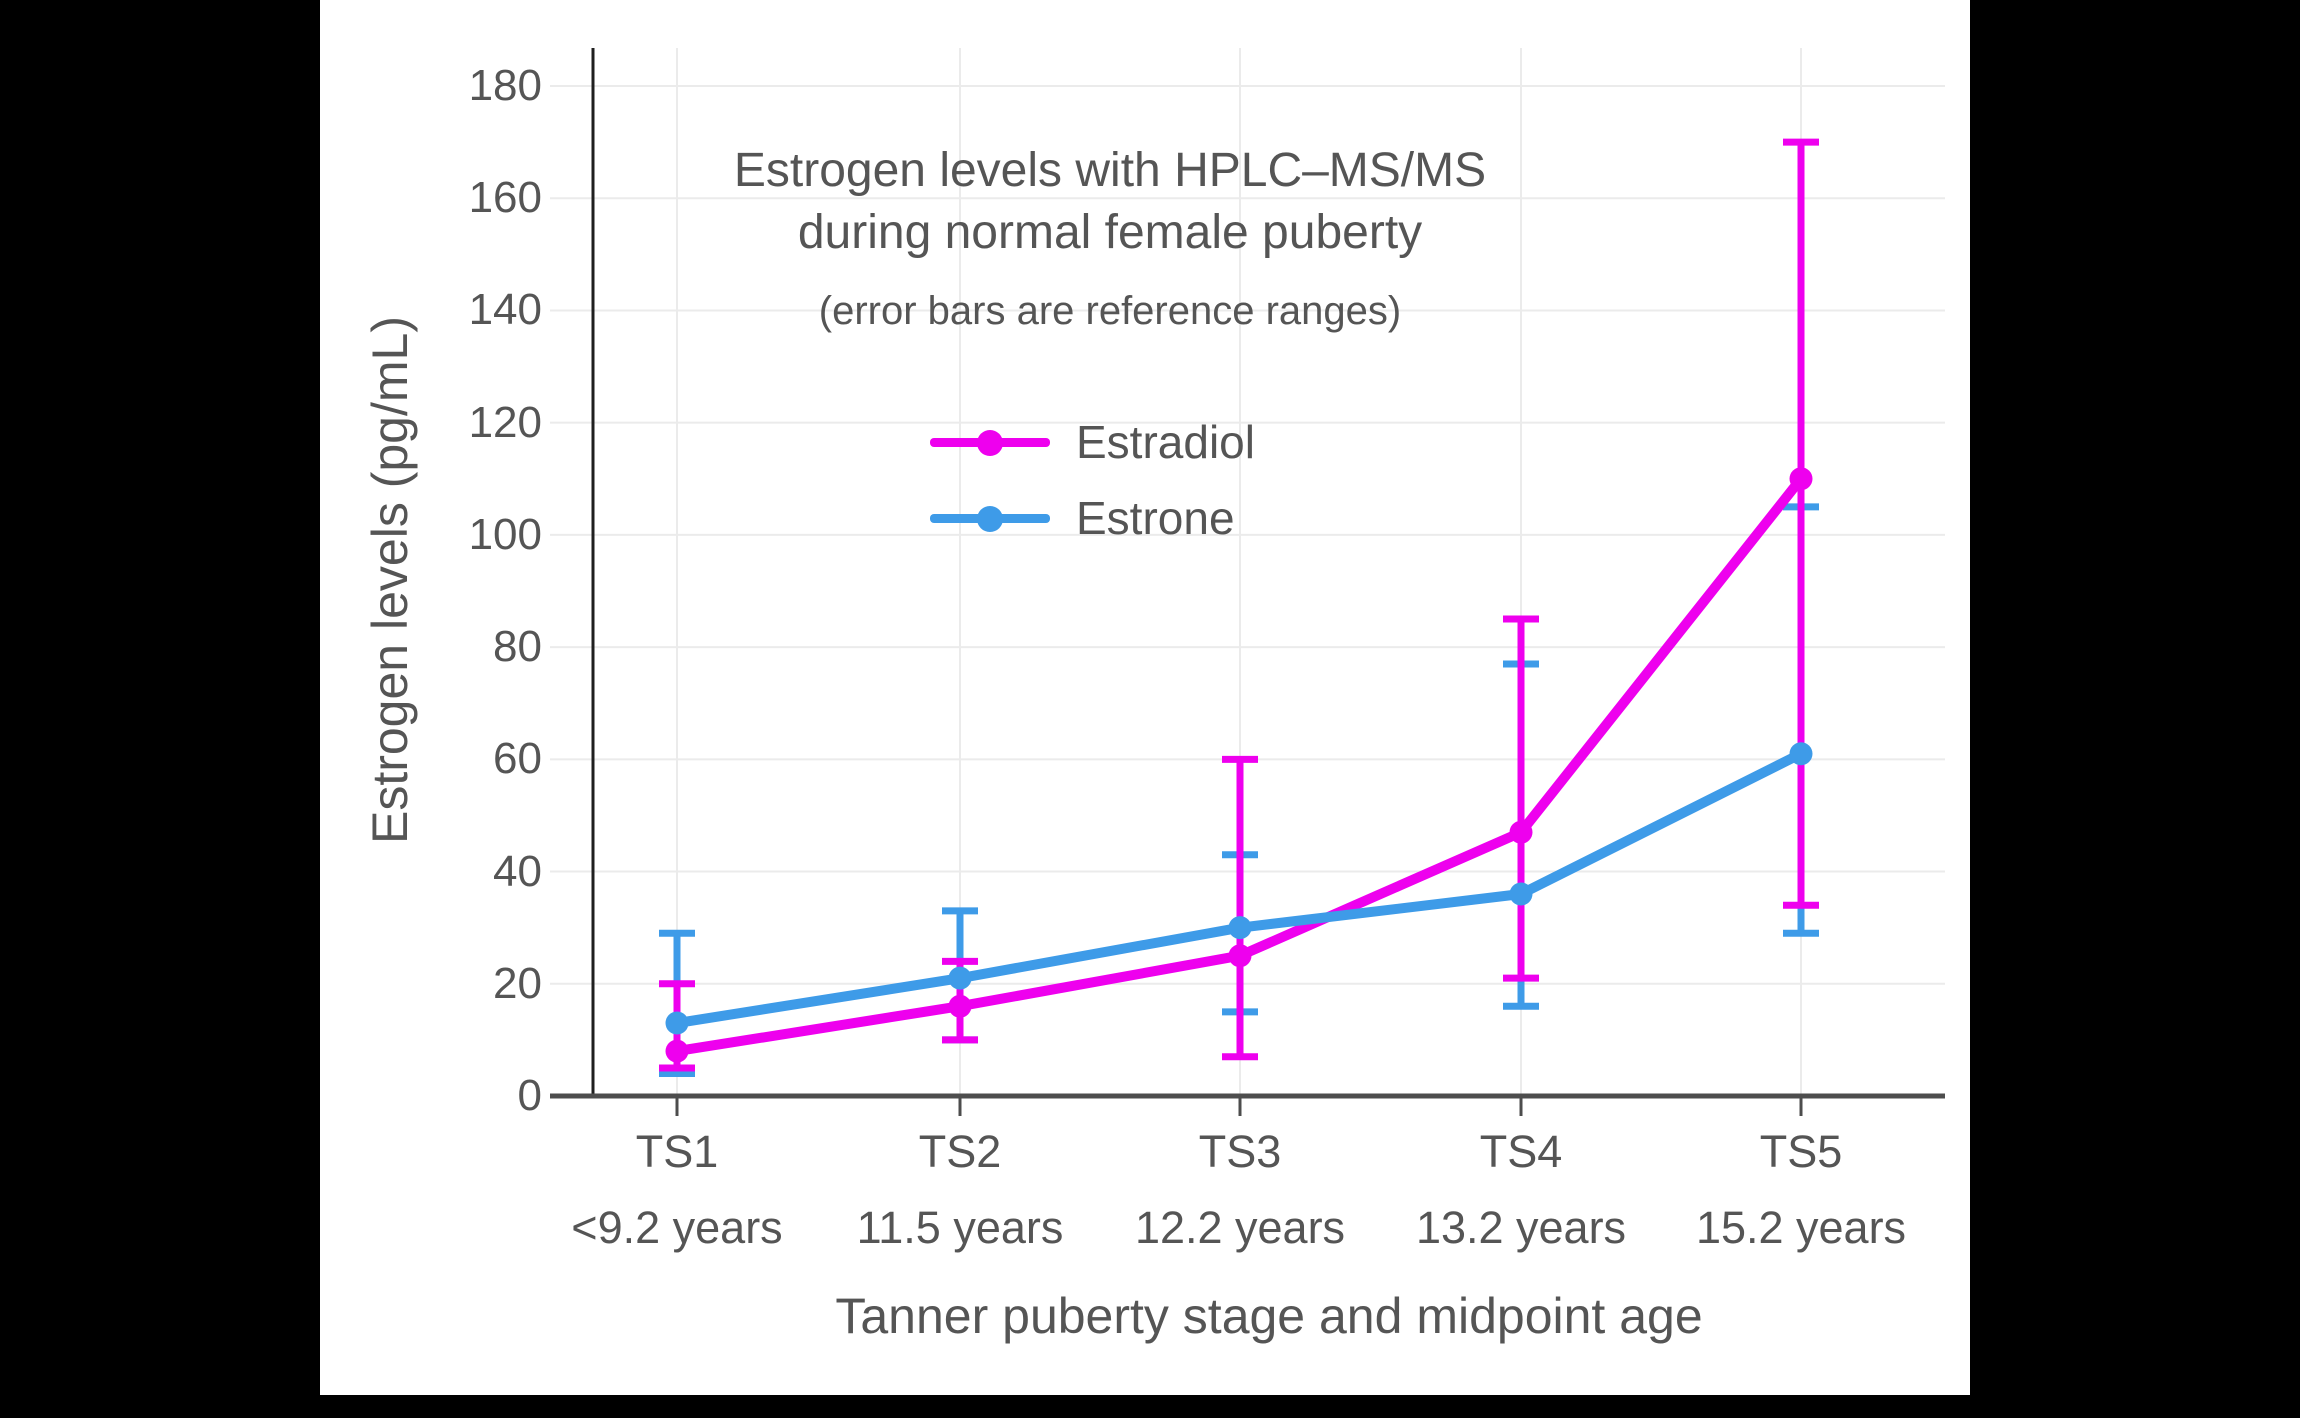 The image size is (2300, 1418). I want to click on legend-label-estradiol: Estradiol, so click(1165, 442).